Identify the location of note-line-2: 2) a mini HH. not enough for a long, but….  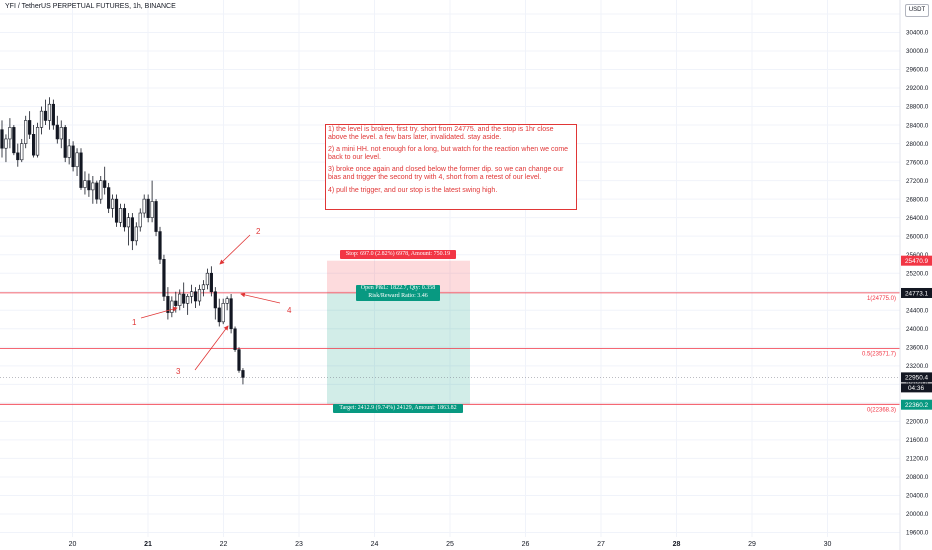
(448, 153).